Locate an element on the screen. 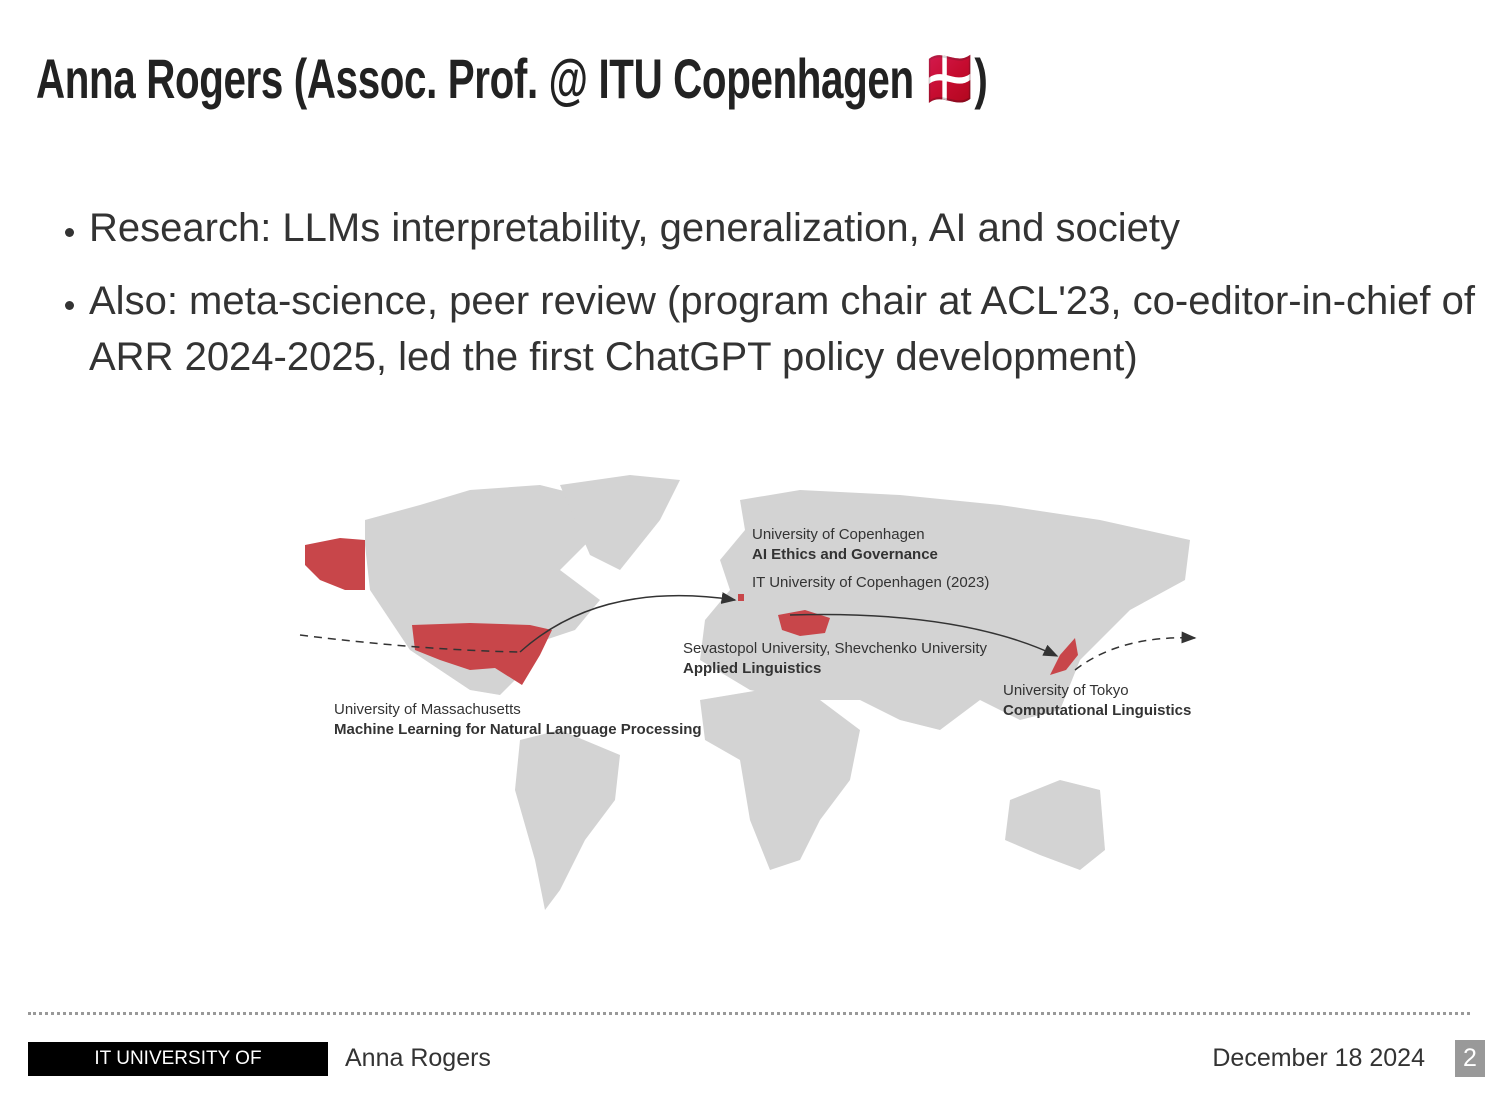 The height and width of the screenshot is (1110, 1499). map-label: University of Massachusetts is located at coordinates (427, 709).